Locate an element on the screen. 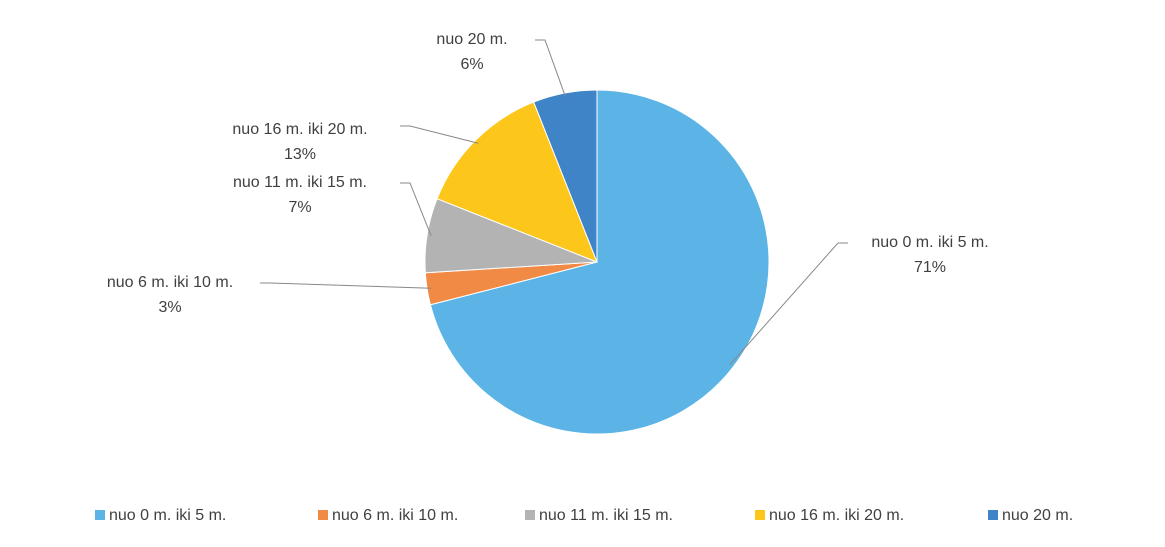  legend-label: nuo 16 m. iki 20 m. is located at coordinates (836, 515).